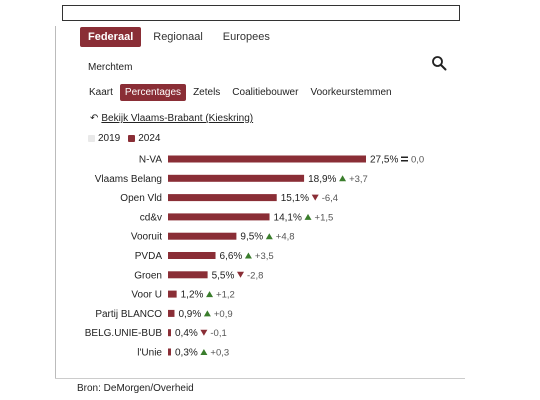  Describe the element at coordinates (150, 160) in the screenshot. I see `category-label: N-VA` at that location.